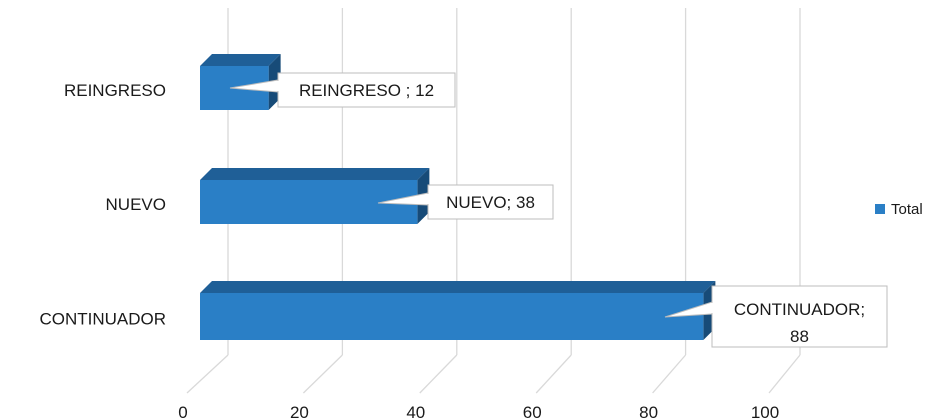 The width and height of the screenshot is (948, 420). What do you see at coordinates (452, 316) in the screenshot?
I see `bar` at bounding box center [452, 316].